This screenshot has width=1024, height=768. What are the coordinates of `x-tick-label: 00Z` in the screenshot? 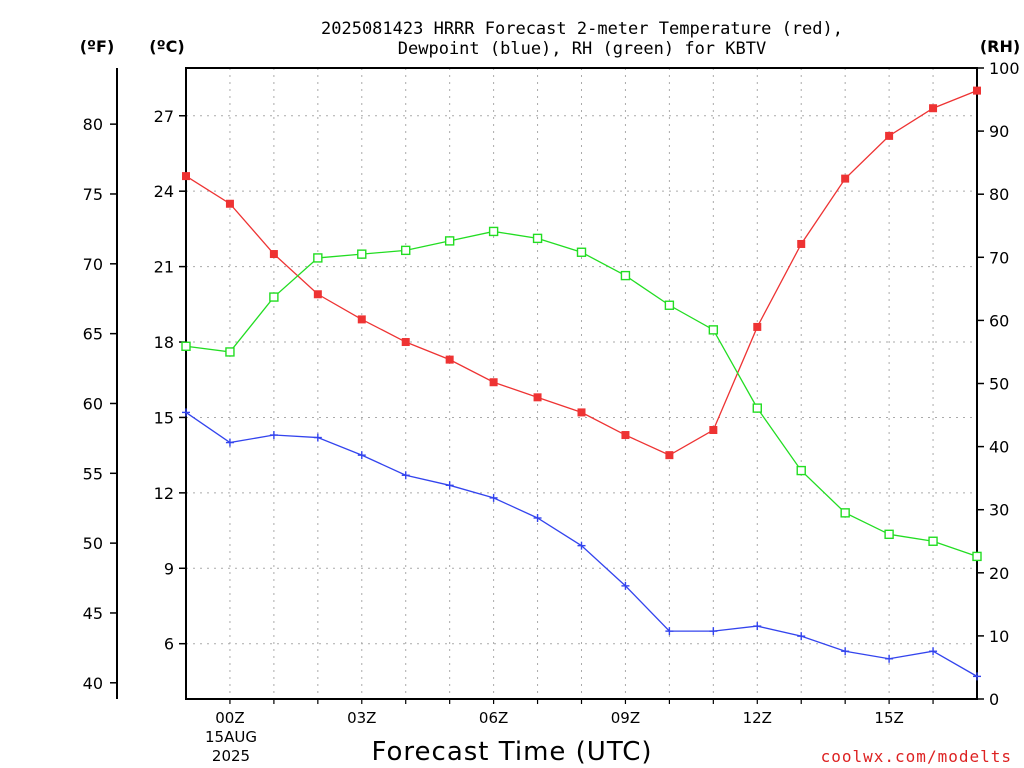 It's located at (229, 718).